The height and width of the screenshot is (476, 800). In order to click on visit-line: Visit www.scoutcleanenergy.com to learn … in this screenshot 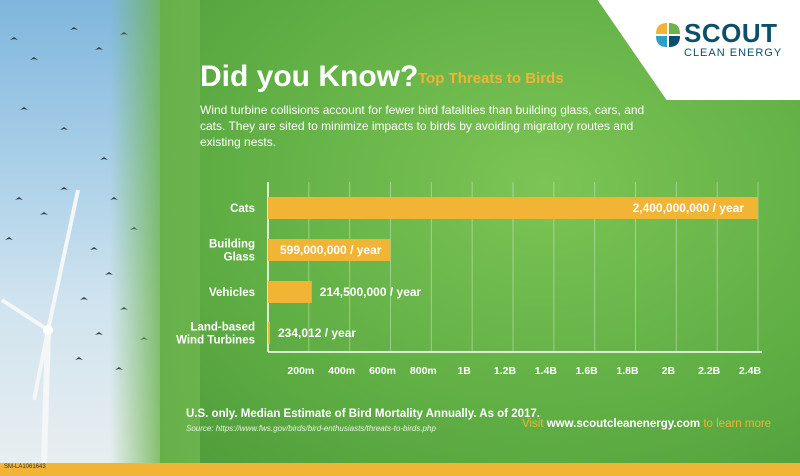, I will do `click(646, 424)`.